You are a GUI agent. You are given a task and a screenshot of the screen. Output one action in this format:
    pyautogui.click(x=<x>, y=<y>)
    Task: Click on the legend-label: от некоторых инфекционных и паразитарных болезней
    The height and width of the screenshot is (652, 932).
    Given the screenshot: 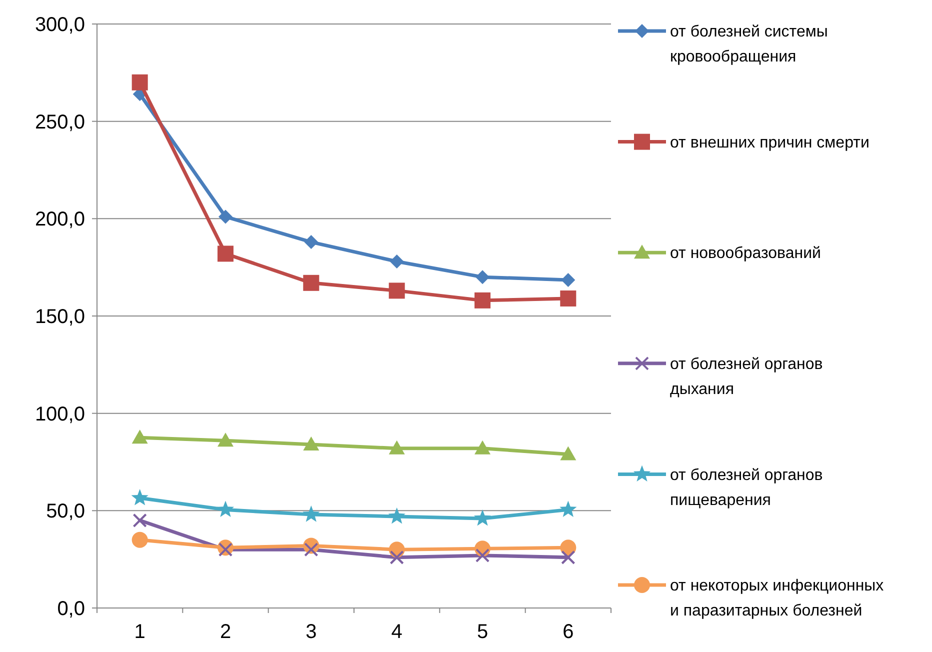 What is the action you would take?
    pyautogui.click(x=777, y=599)
    